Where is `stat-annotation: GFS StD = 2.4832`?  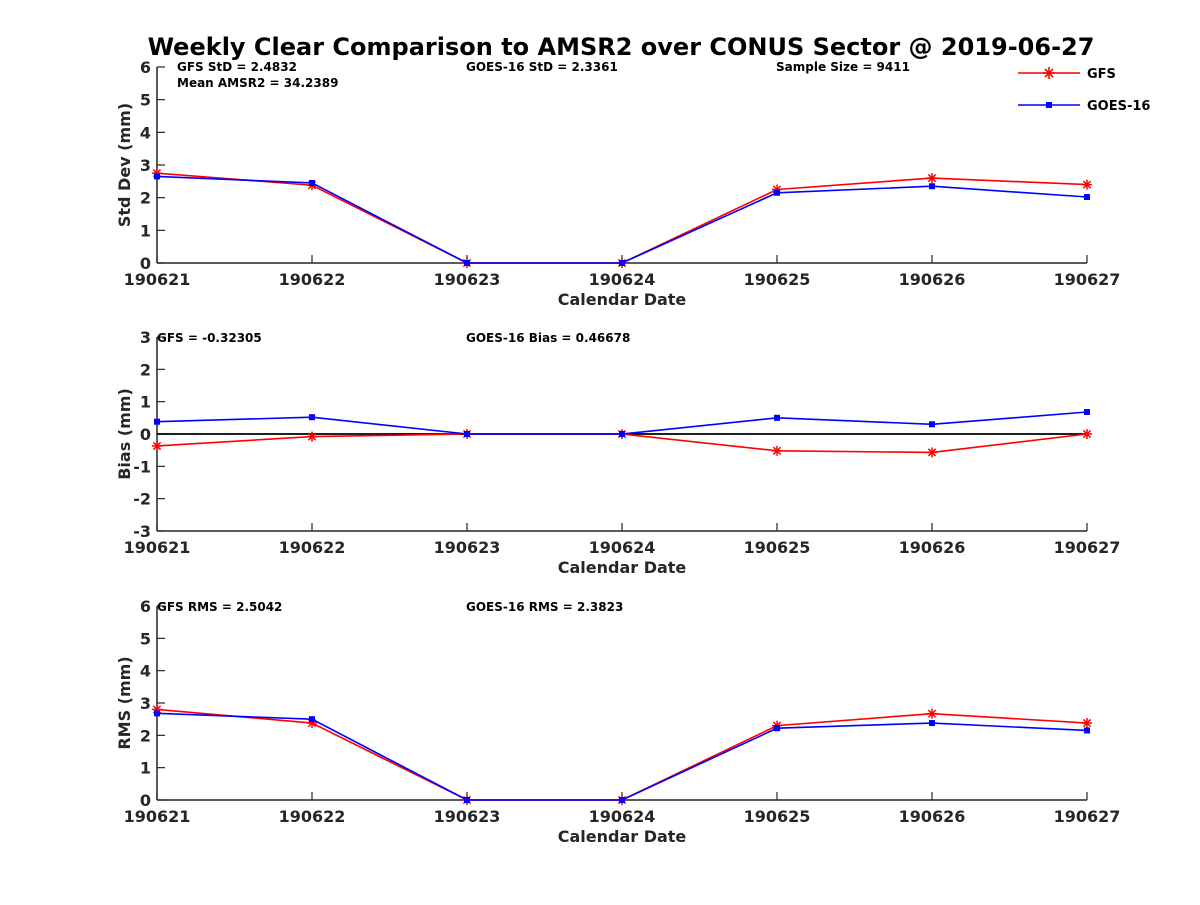 stat-annotation: GFS StD = 2.4832 is located at coordinates (237, 67).